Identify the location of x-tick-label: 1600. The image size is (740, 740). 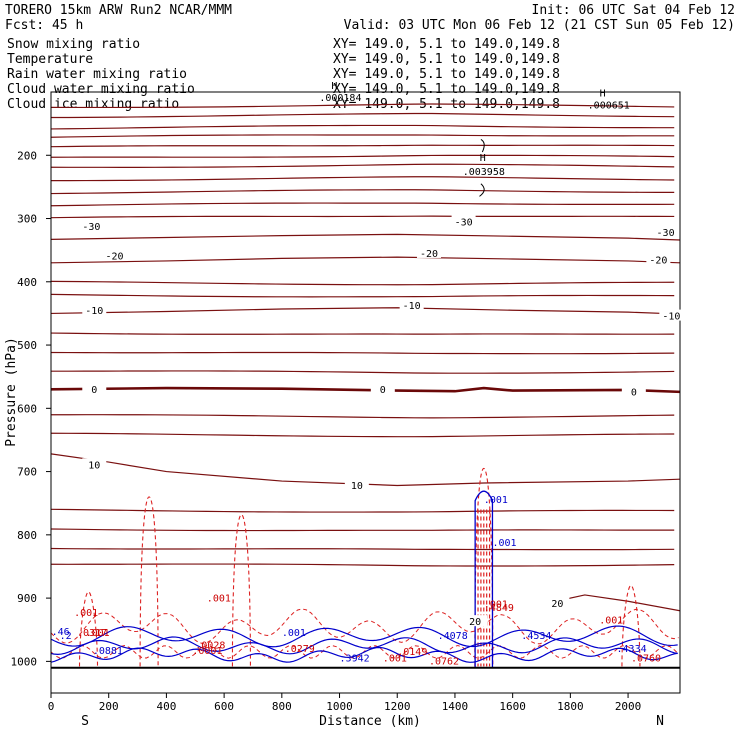
(512, 706).